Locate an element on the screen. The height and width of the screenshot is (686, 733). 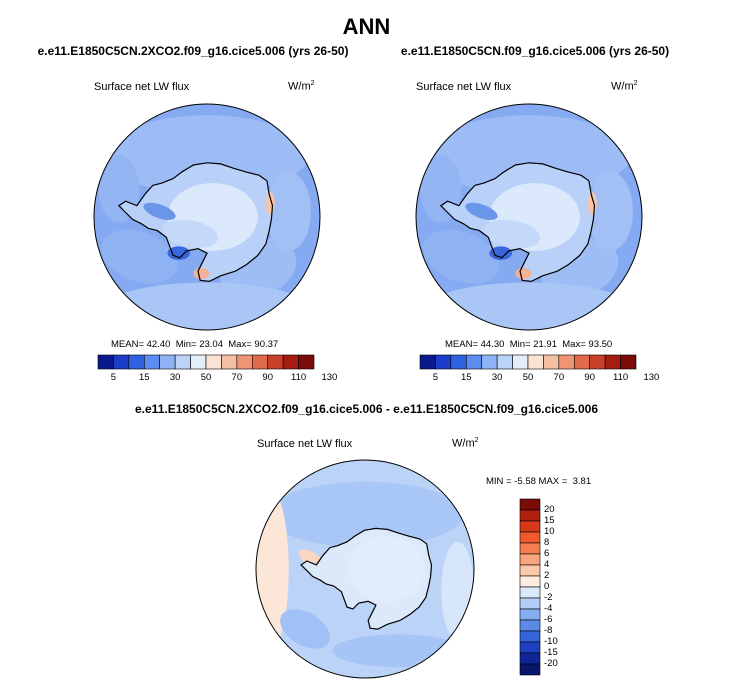
panel-1-colorbar-tick-label: 50 is located at coordinates (206, 377).